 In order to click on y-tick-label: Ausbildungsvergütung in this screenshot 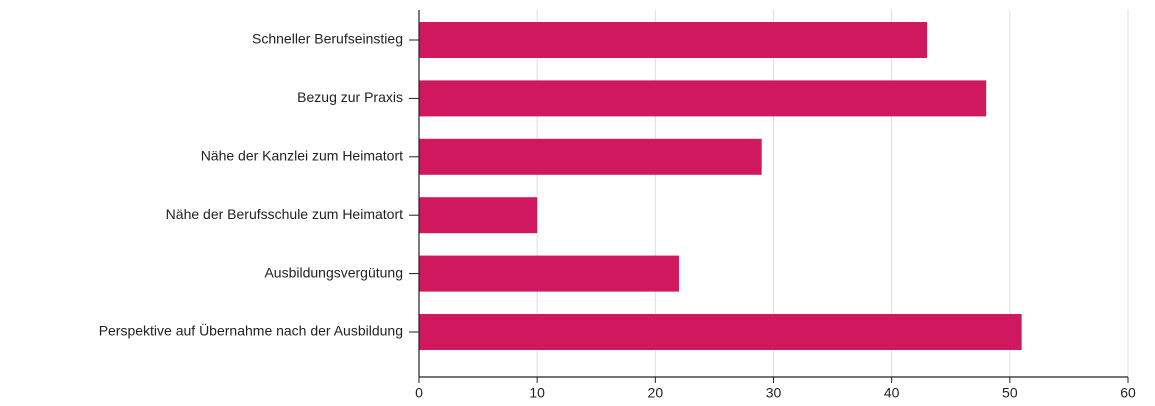, I will do `click(333, 272)`.